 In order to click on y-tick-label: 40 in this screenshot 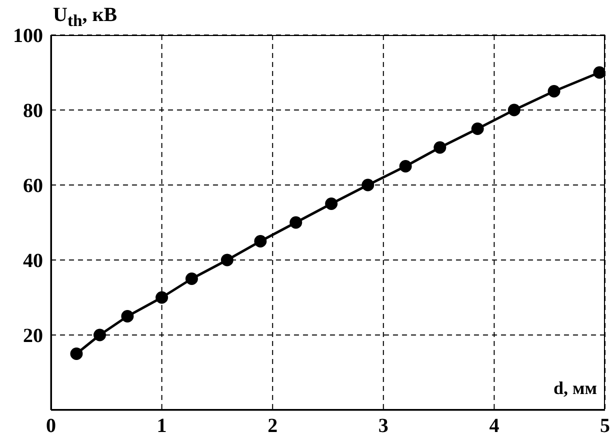, I will do `click(33, 261)`.